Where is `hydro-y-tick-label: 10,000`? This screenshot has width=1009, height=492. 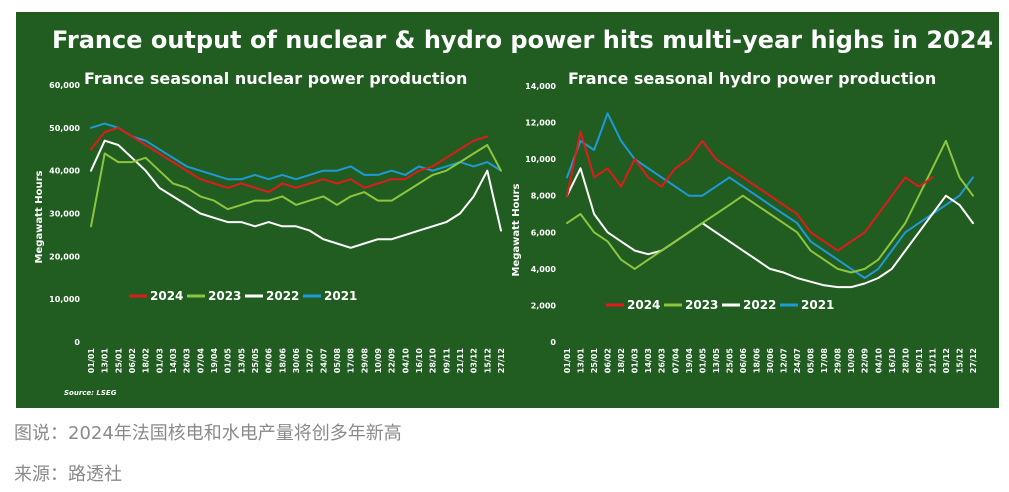 hydro-y-tick-label: 10,000 is located at coordinates (540, 159).